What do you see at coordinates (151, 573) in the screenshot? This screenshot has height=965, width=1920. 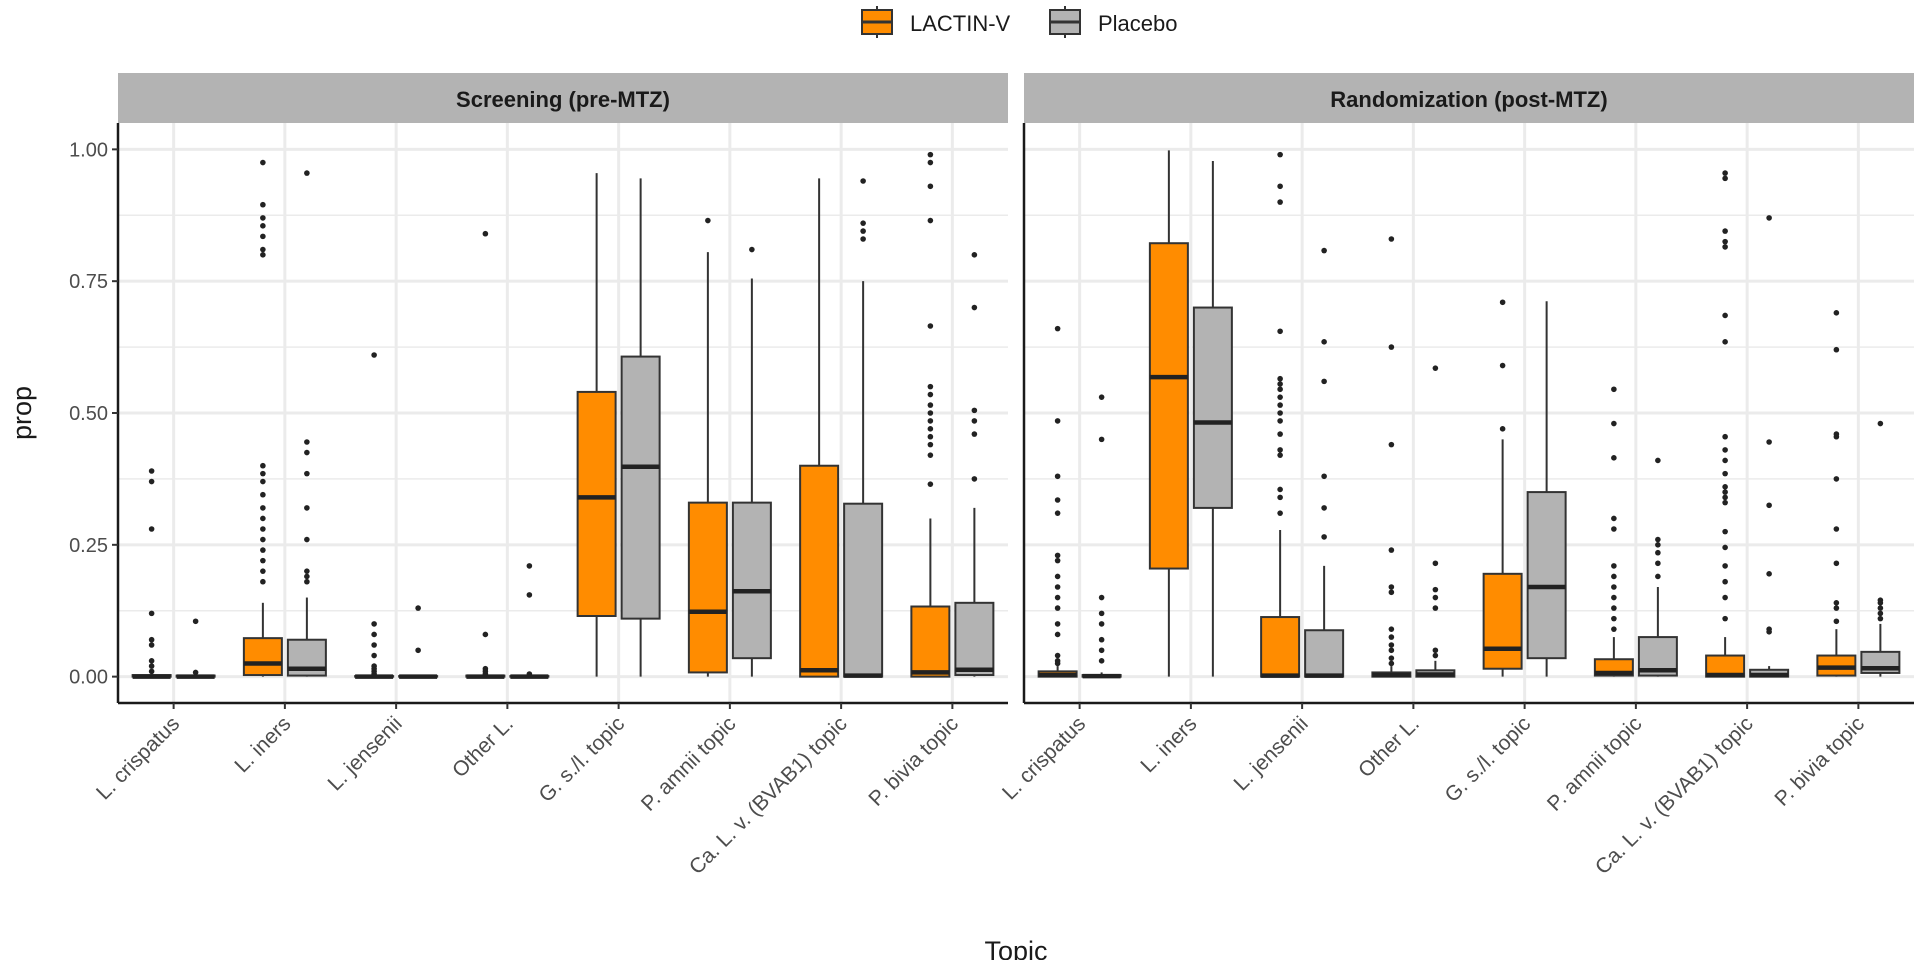 I see `box-lactin-v-l-crispatus` at bounding box center [151, 573].